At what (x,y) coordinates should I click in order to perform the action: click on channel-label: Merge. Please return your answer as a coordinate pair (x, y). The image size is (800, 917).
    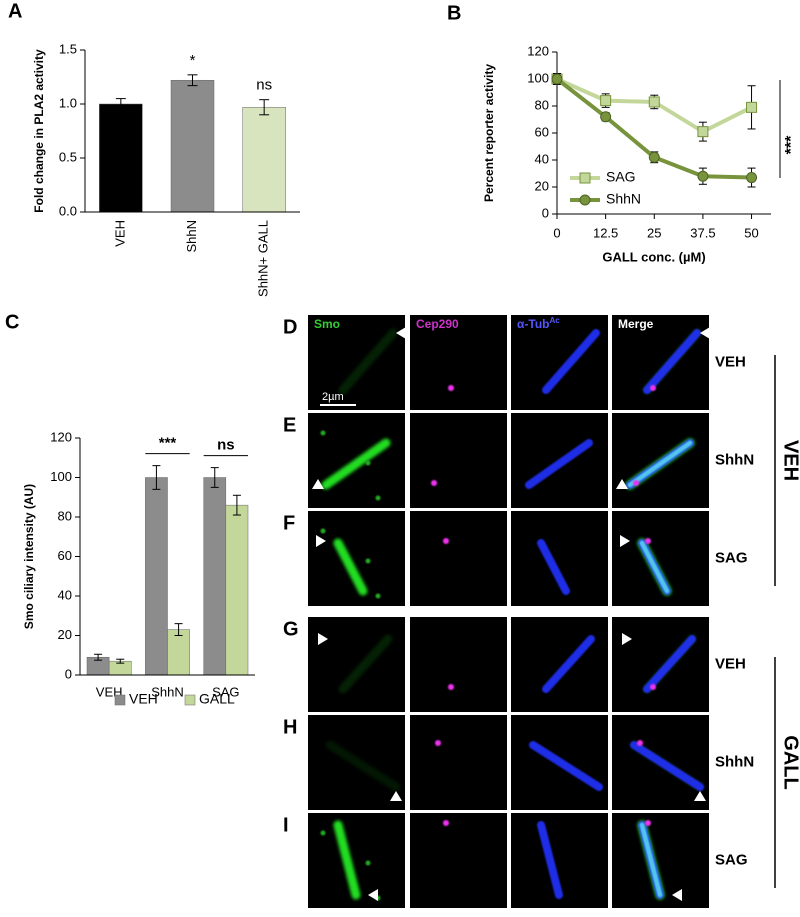
    Looking at the image, I should click on (636, 324).